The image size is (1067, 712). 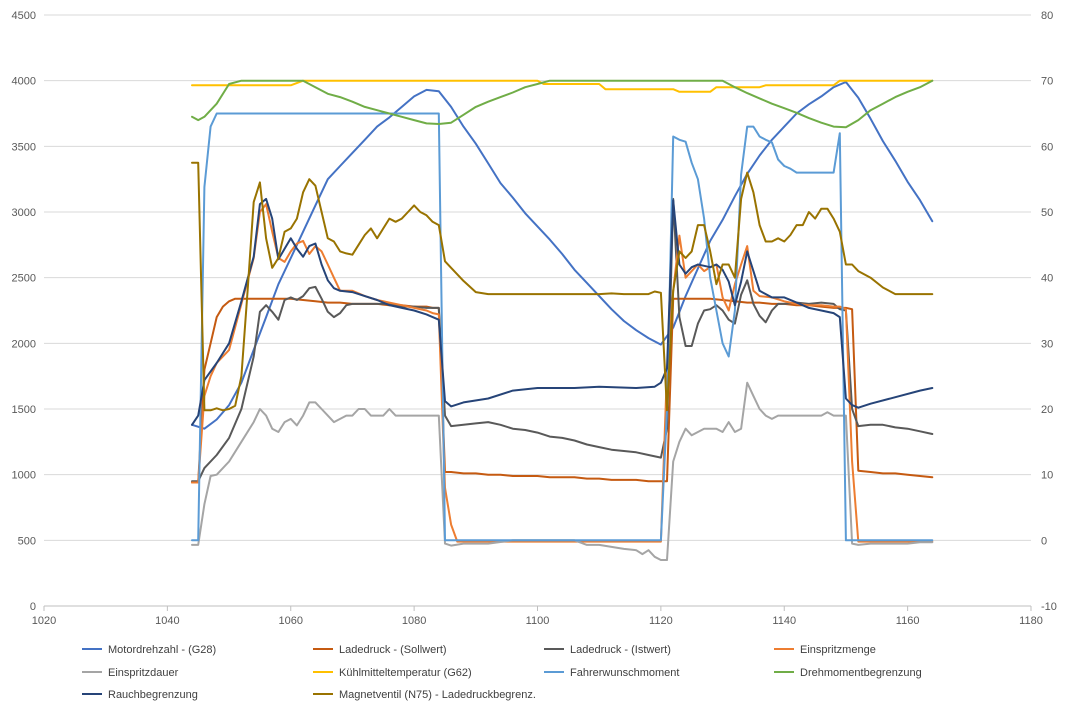 I want to click on y-left-tick-label: 3000, so click(x=24, y=213).